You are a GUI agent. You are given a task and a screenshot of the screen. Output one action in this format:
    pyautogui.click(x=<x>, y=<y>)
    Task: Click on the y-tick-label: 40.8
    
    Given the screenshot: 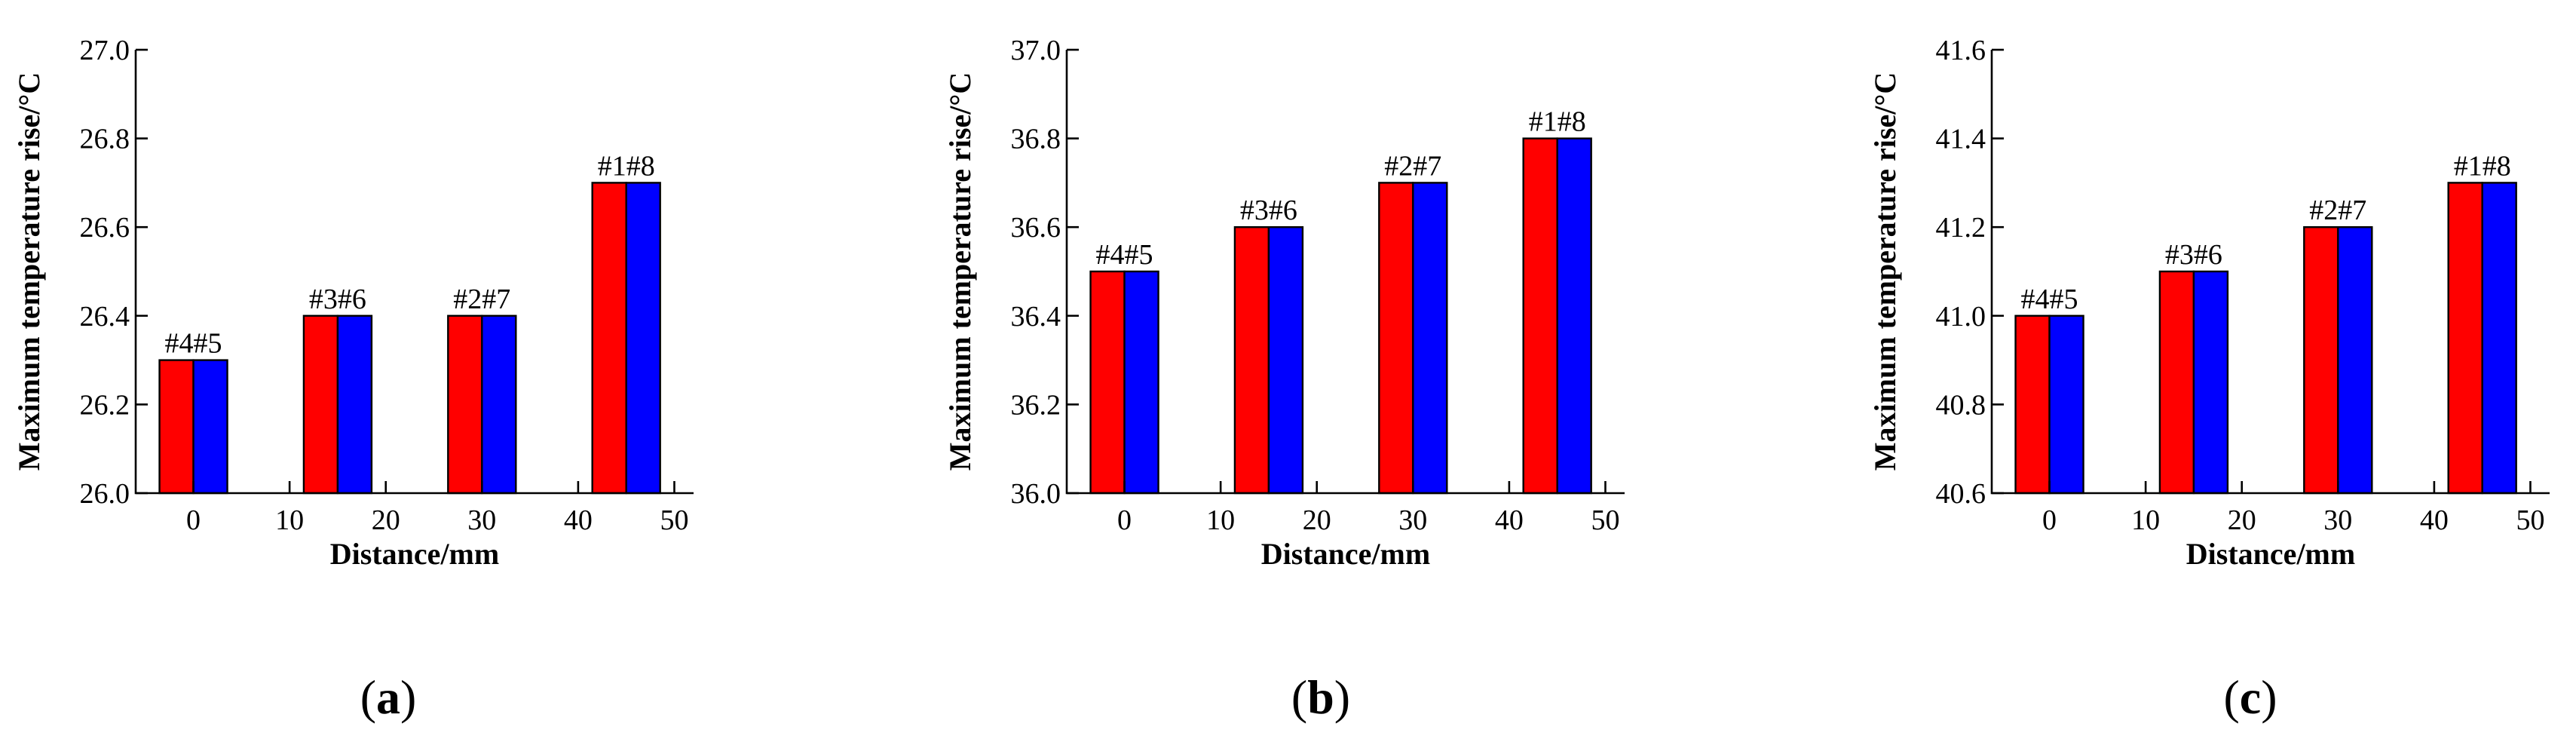 What is the action you would take?
    pyautogui.click(x=1961, y=405)
    